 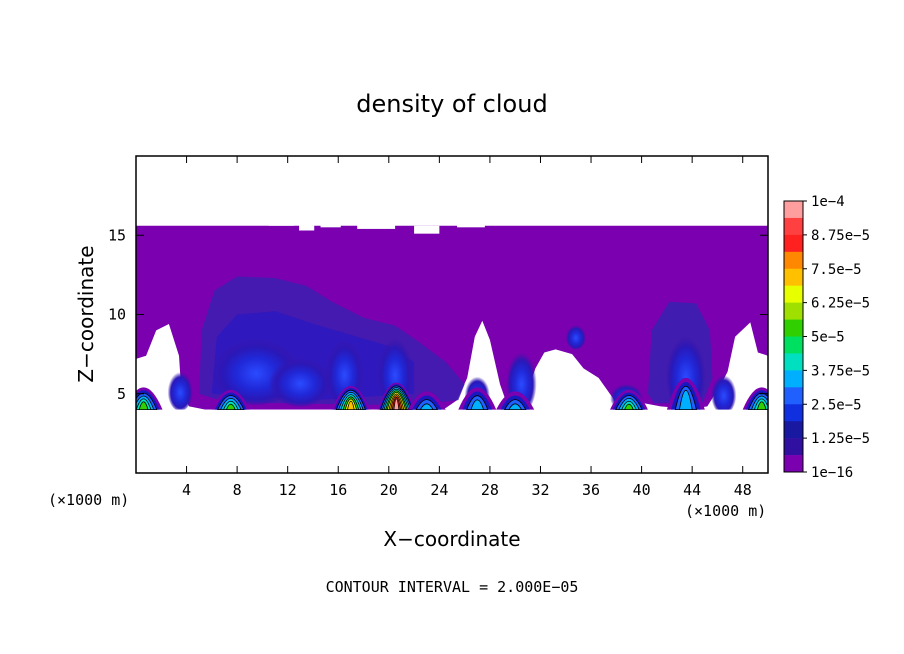 What do you see at coordinates (840, 236) in the screenshot?
I see `colorbar-label: 8.75e−5` at bounding box center [840, 236].